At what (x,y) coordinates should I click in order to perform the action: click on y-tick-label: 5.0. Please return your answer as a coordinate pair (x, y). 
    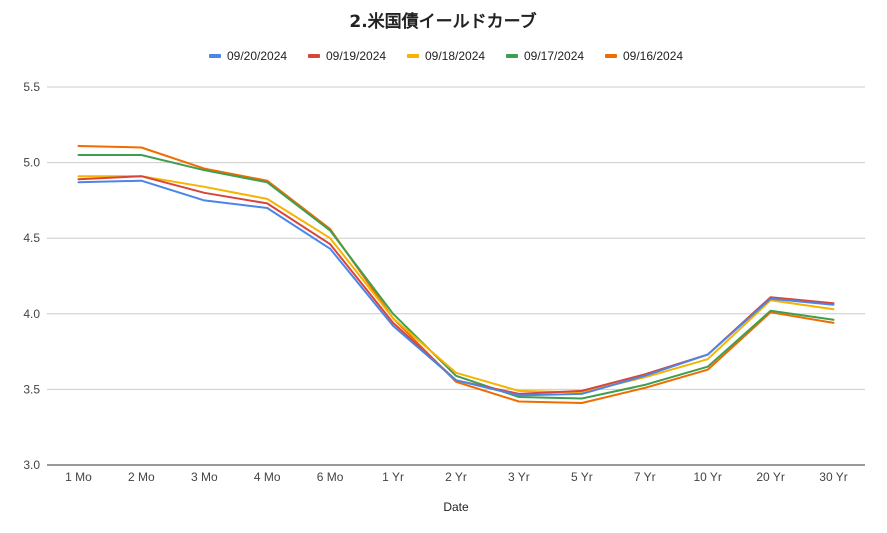
    Looking at the image, I should click on (31, 163).